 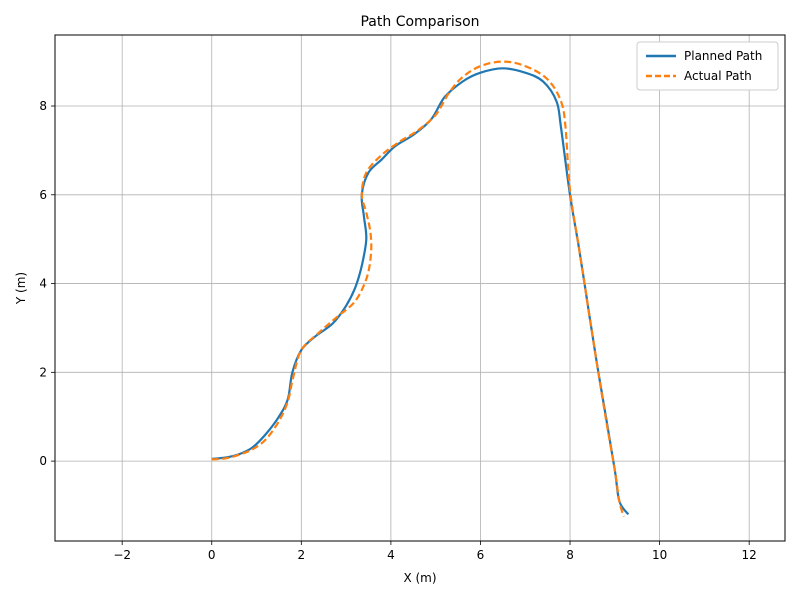 What do you see at coordinates (212, 555) in the screenshot?
I see `x-tick-label: 0` at bounding box center [212, 555].